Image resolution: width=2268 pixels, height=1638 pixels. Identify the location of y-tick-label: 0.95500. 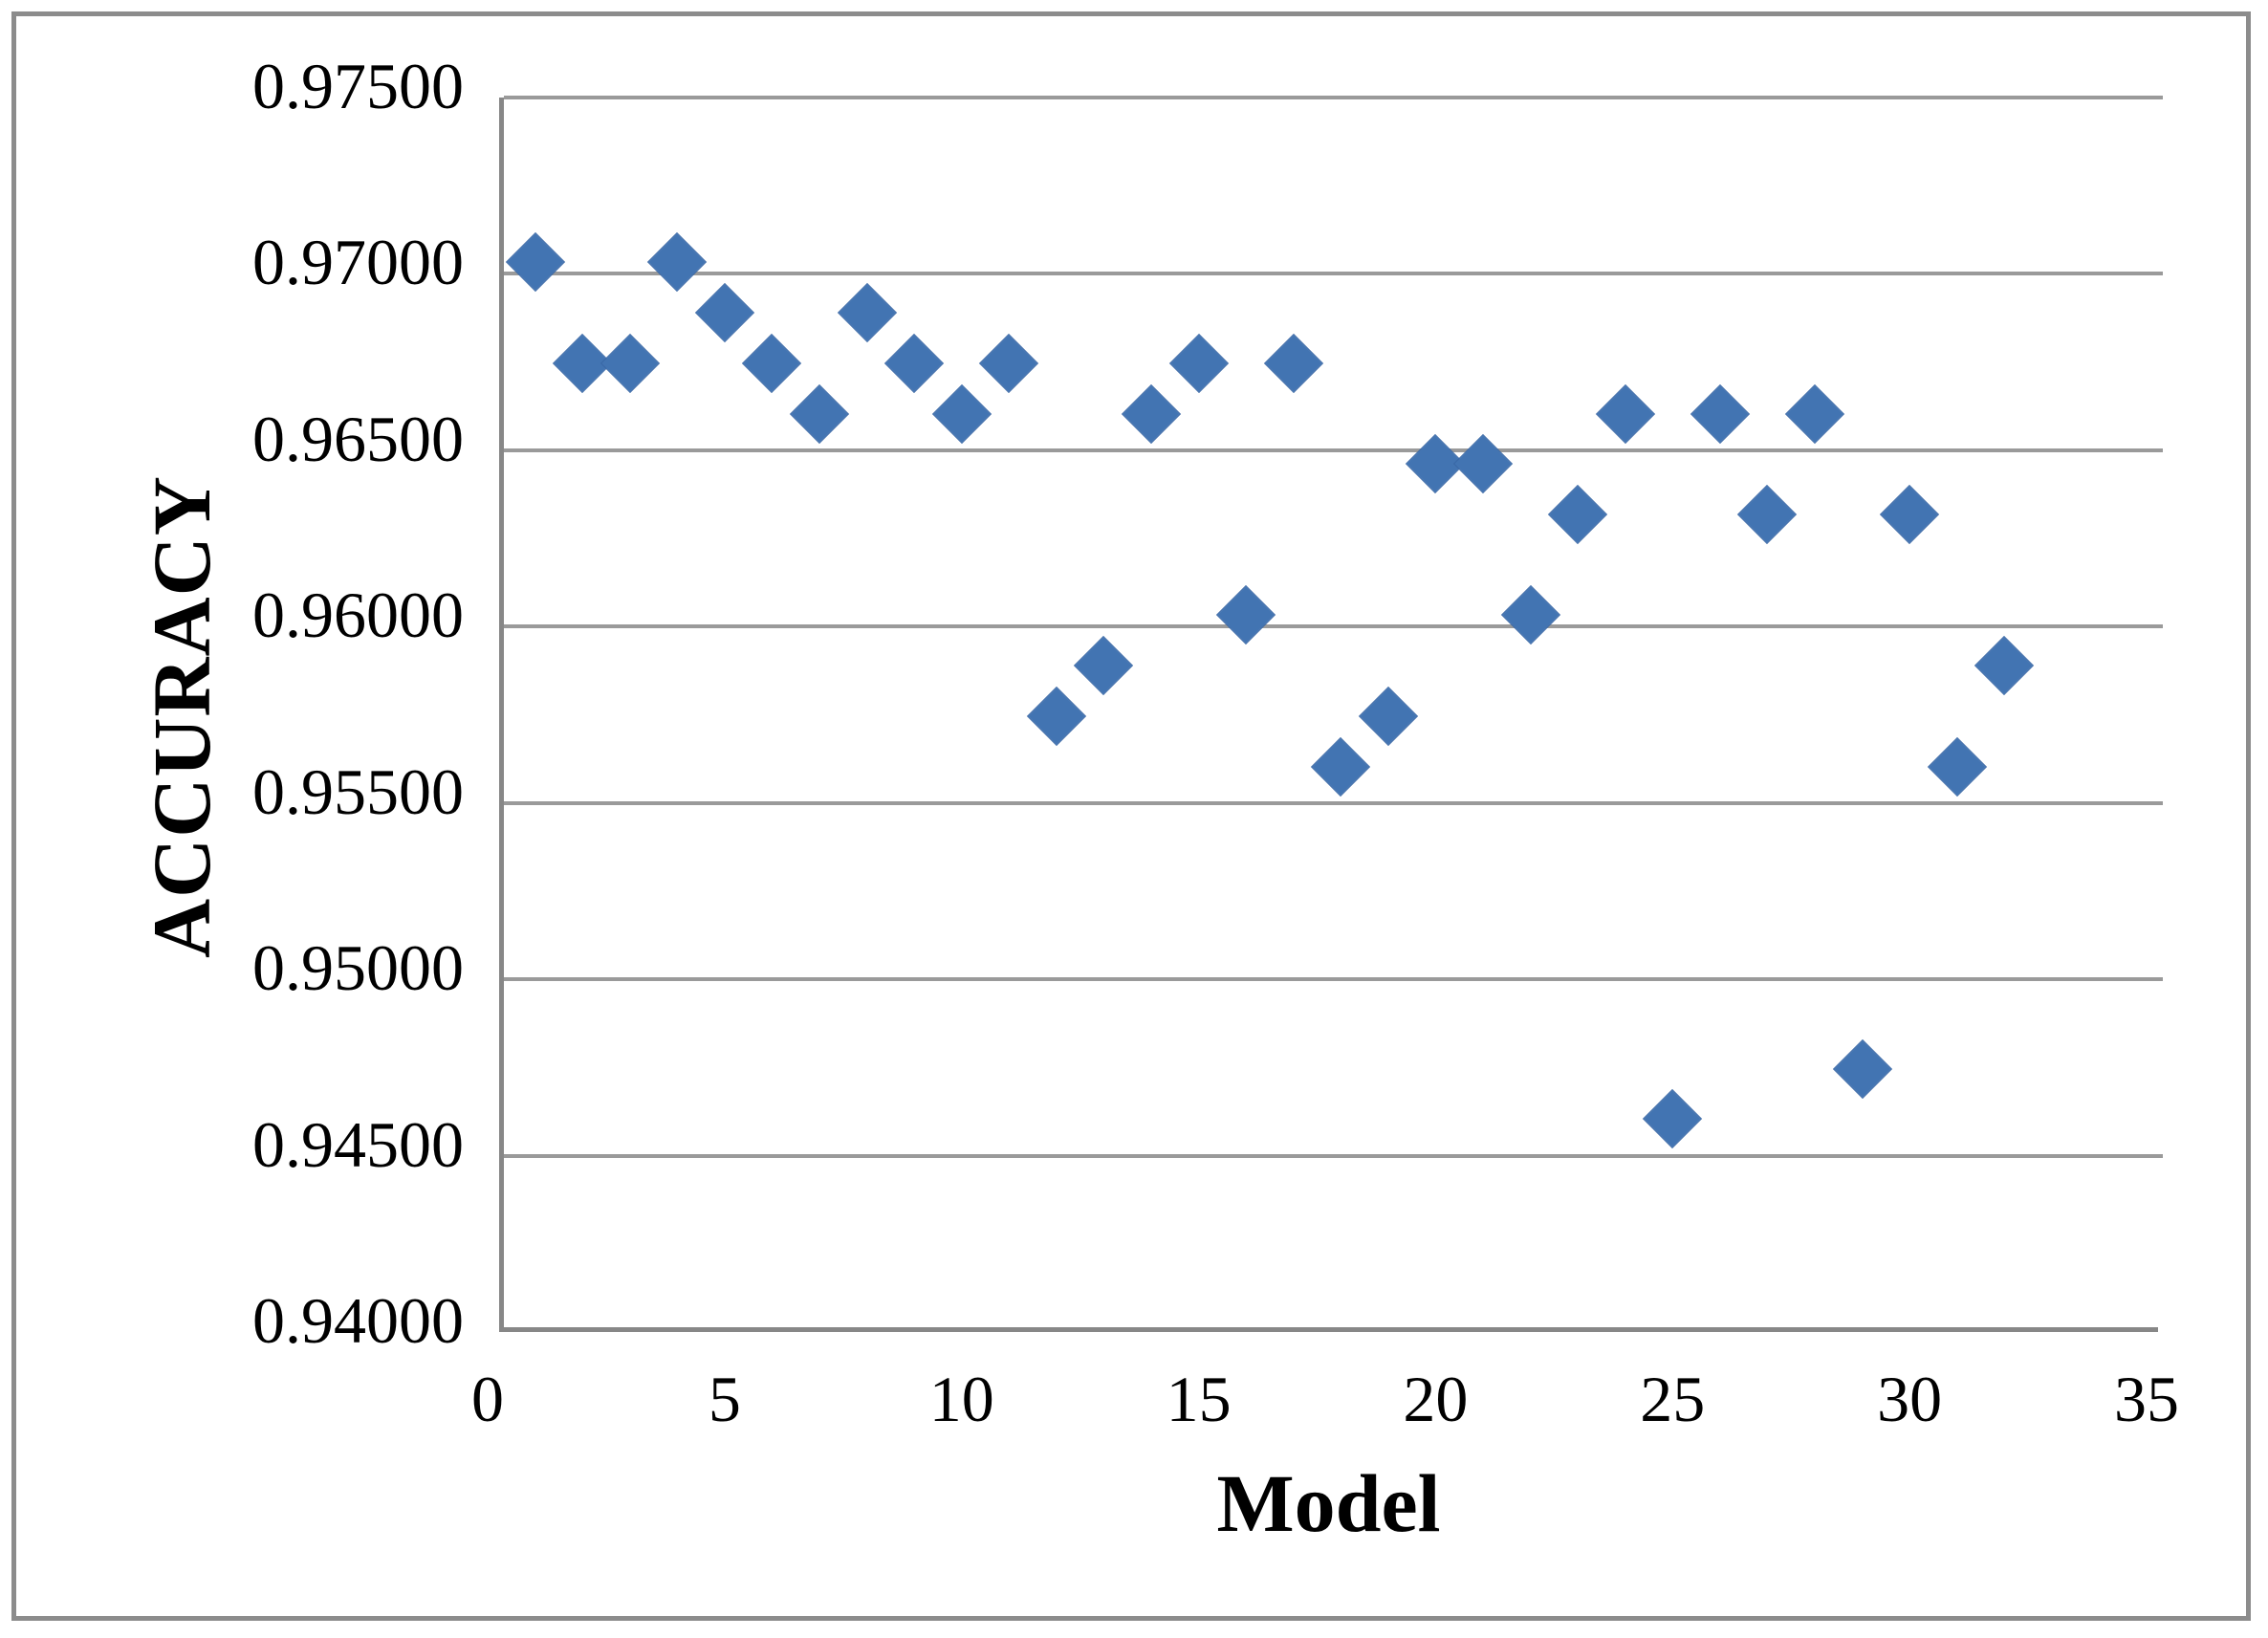
(358, 791).